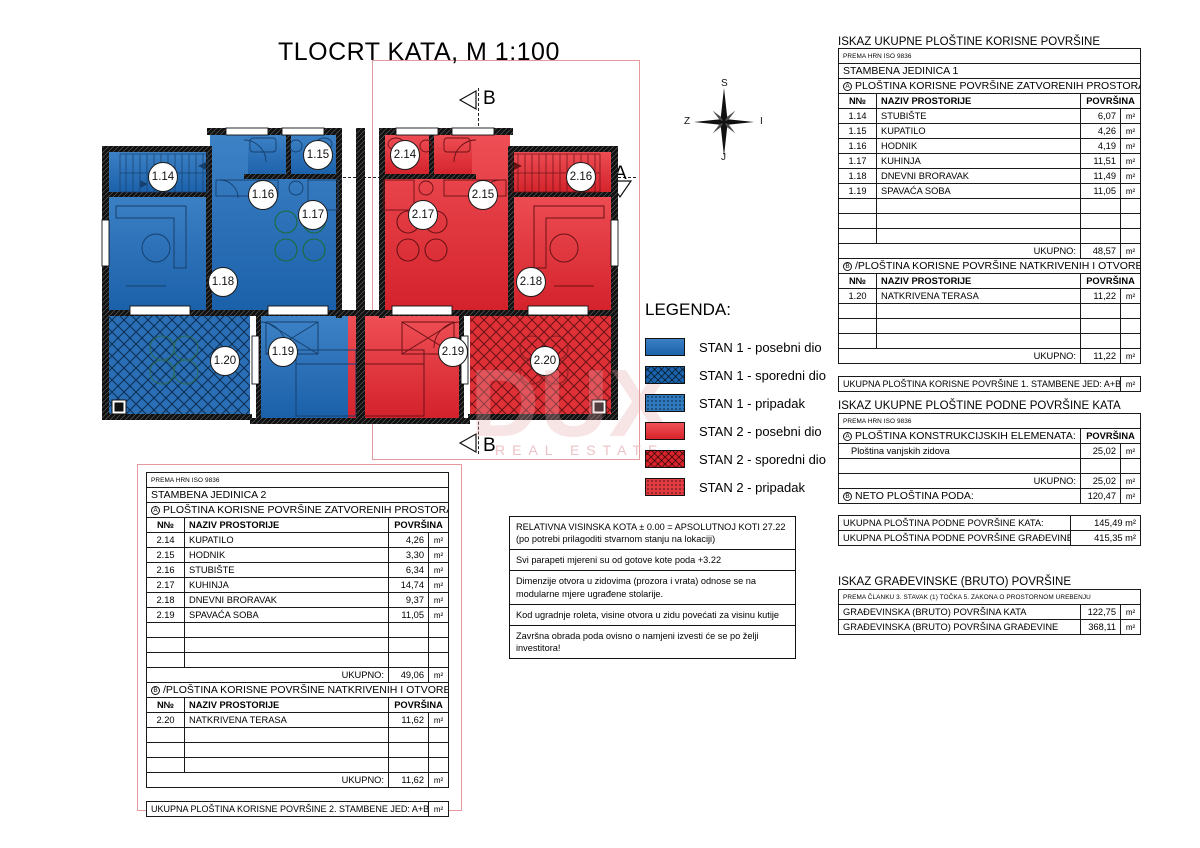  What do you see at coordinates (959, 627) in the screenshot?
I see `gross-r1-label: GRAĐEVINSKA (BRUTO) POVRŠINA GRAĐEVINE` at bounding box center [959, 627].